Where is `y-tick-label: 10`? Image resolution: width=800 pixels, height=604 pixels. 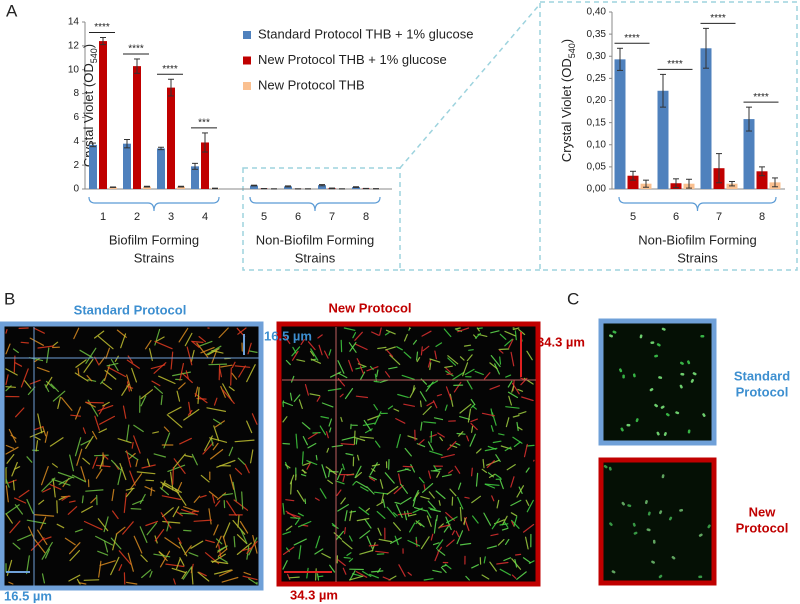 y-tick-label: 10 is located at coordinates (74, 69).